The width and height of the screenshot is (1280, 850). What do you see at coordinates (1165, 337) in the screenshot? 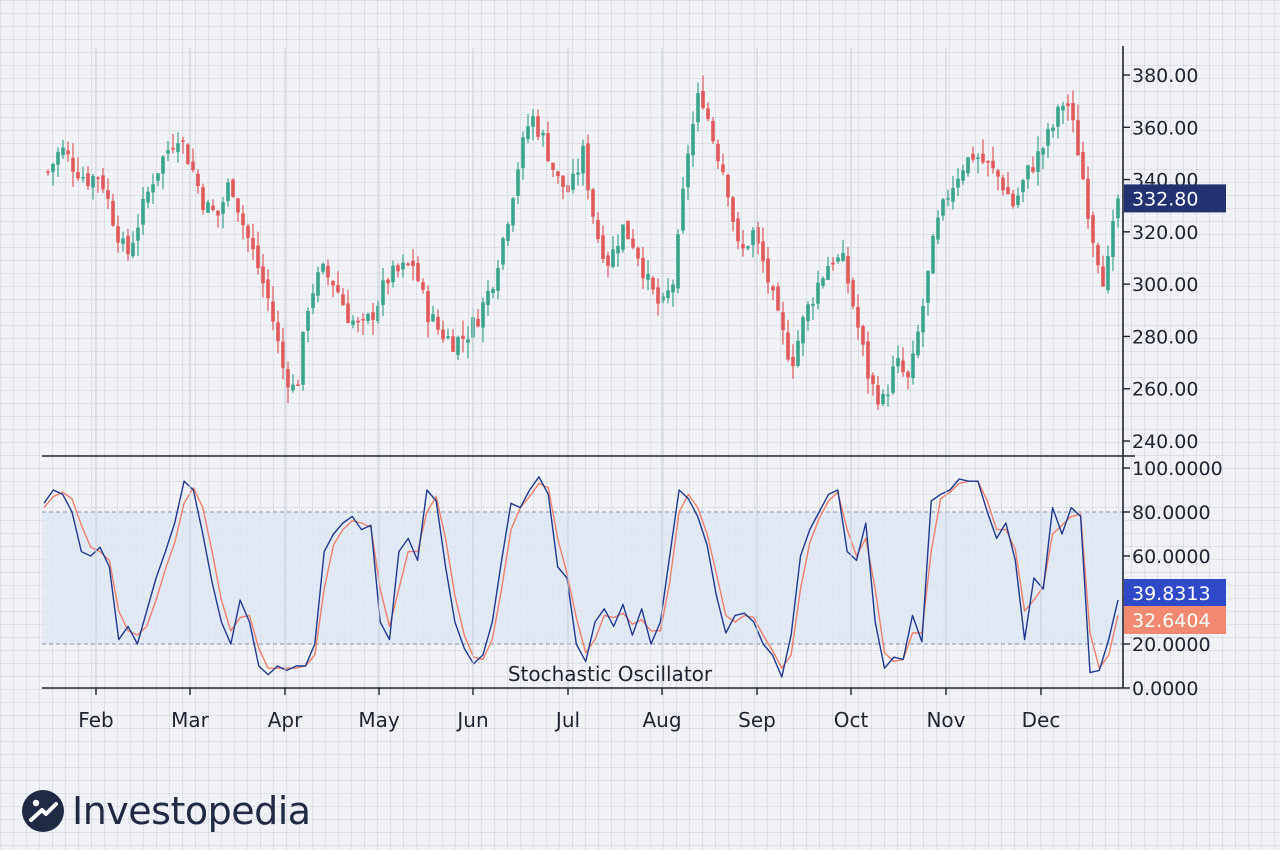
I see `price-tick-label: 280.00` at bounding box center [1165, 337].